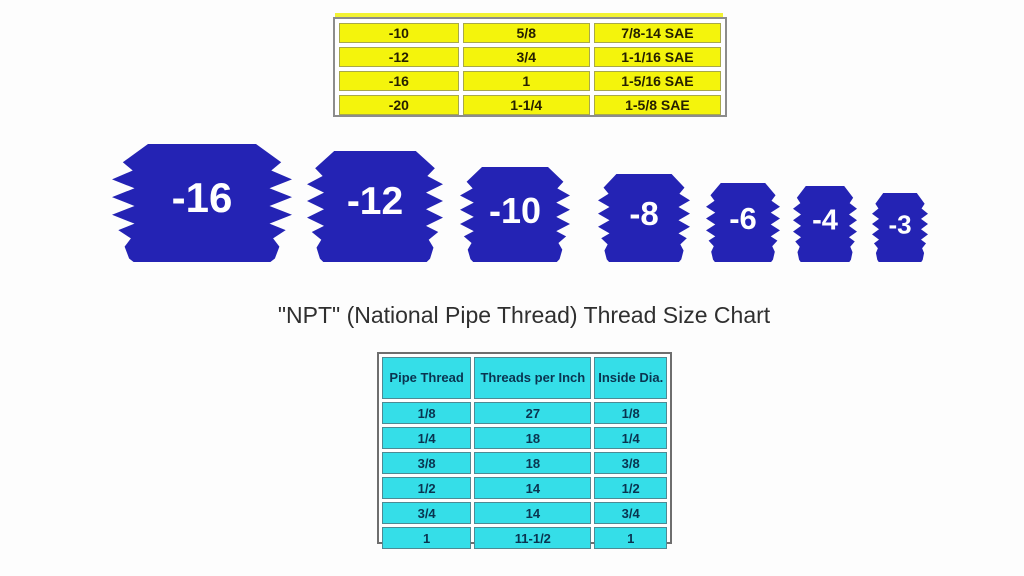  Describe the element at coordinates (533, 538) in the screenshot. I see `table-cell: 11-1/2` at that location.